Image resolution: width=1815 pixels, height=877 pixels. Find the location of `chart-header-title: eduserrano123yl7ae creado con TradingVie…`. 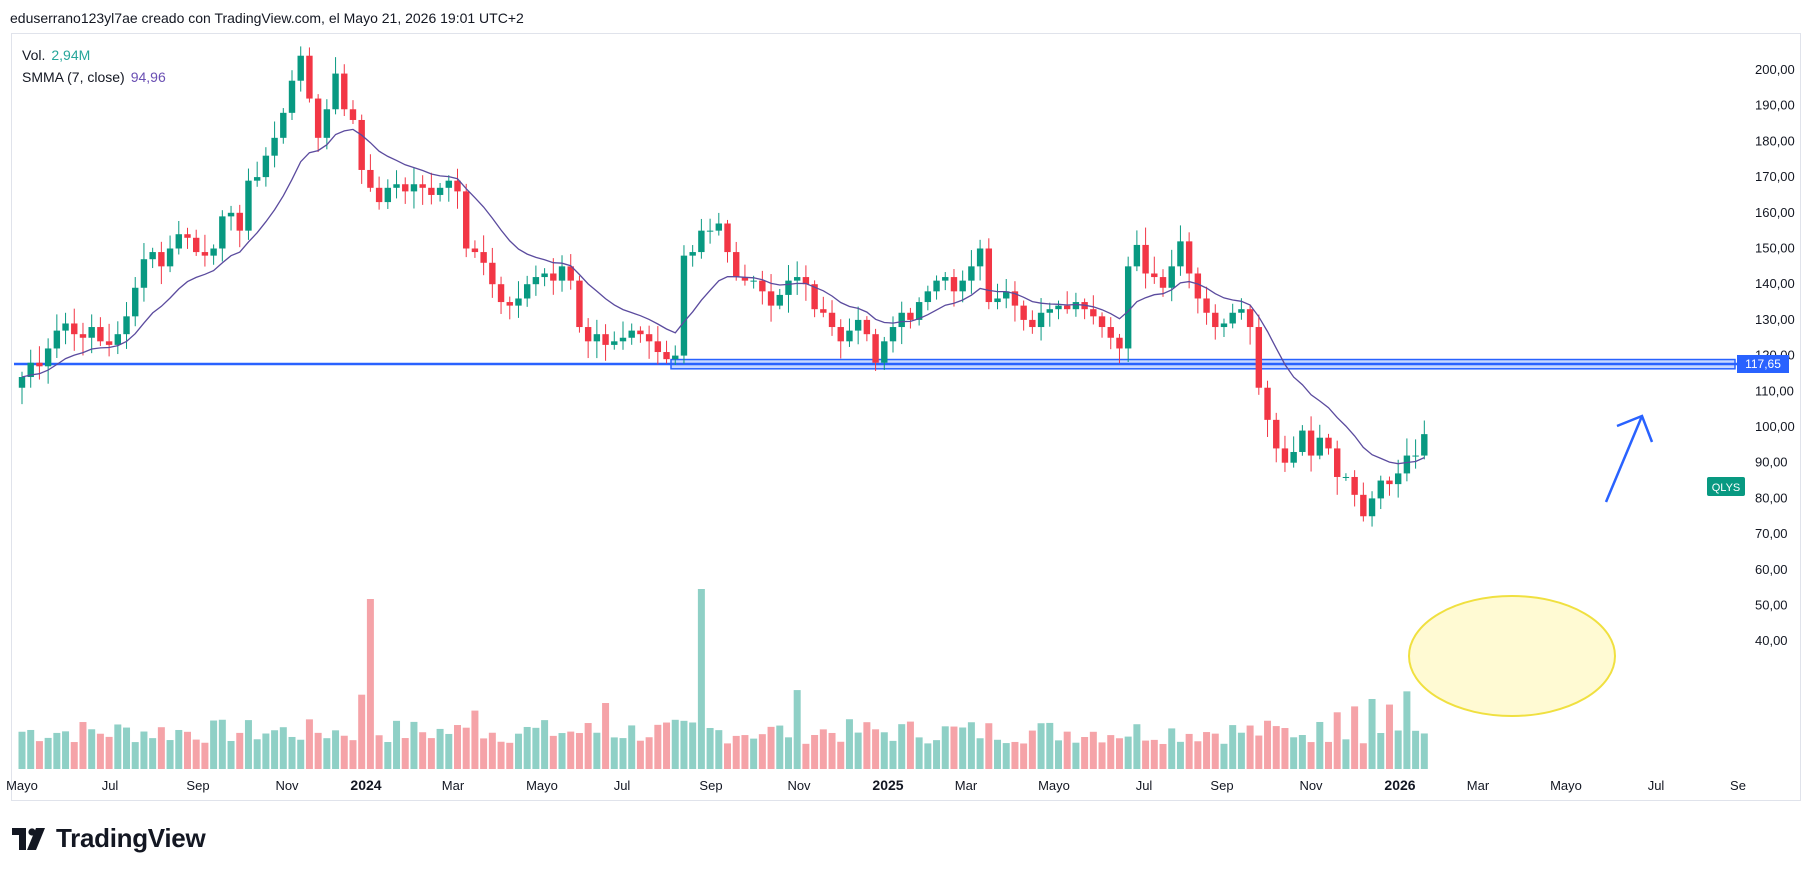

chart-header-title: eduserrano123yl7ae creado con TradingVie… is located at coordinates (267, 18).